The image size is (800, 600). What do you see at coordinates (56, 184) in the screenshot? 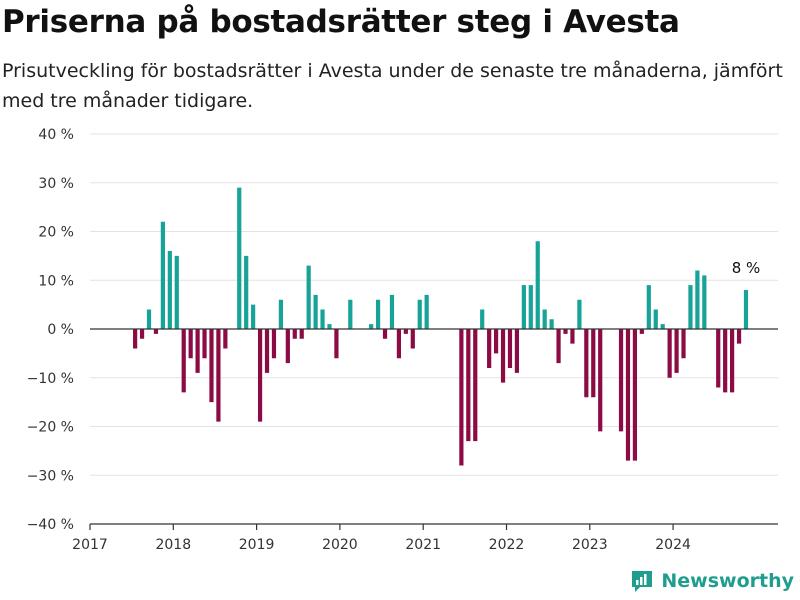
I see `y-tick-label: 30 %` at bounding box center [56, 184].